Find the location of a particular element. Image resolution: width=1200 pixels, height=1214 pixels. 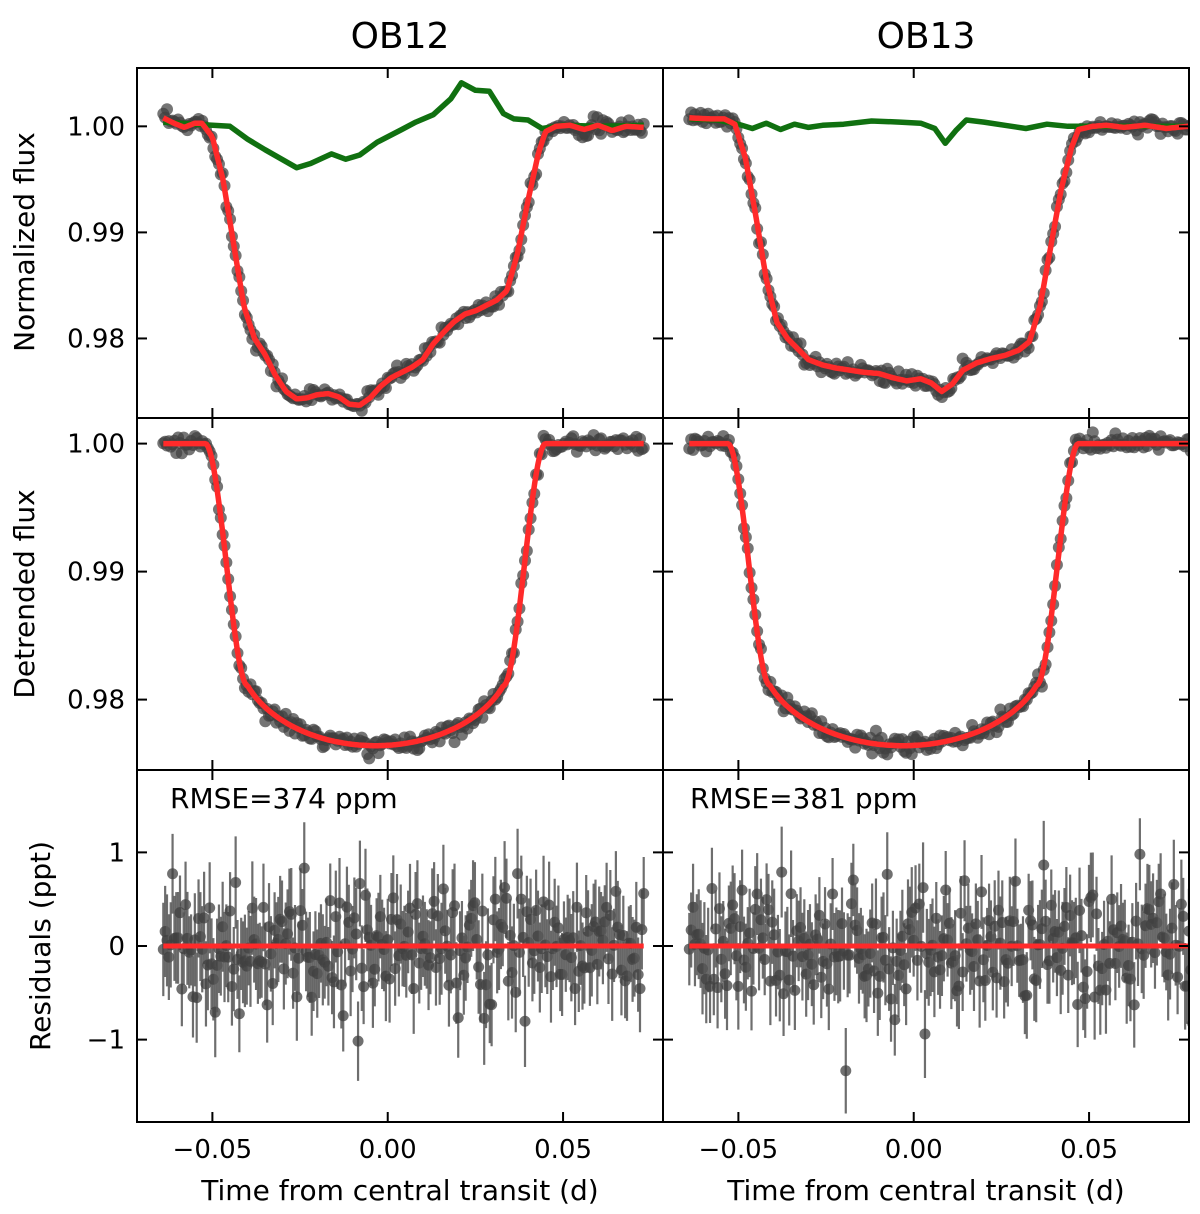

rmse-annotation-ob13: RMSE=381 ppm is located at coordinates (804, 798).